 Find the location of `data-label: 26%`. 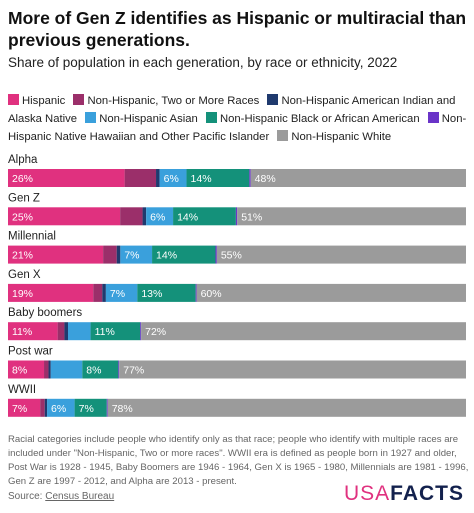

data-label: 26% is located at coordinates (22, 179).